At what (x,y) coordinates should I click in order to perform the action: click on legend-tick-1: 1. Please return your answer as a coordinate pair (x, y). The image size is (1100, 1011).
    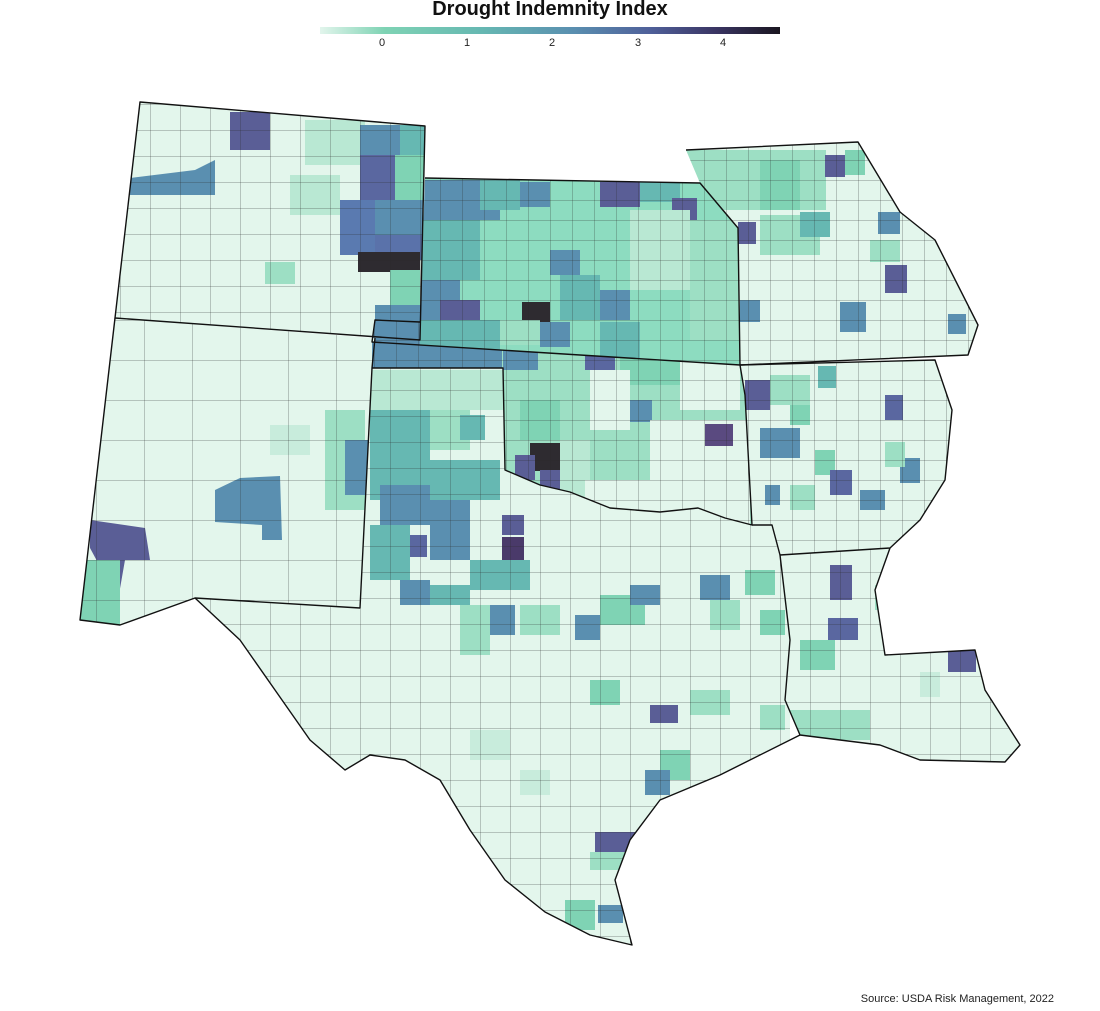
    Looking at the image, I should click on (467, 43).